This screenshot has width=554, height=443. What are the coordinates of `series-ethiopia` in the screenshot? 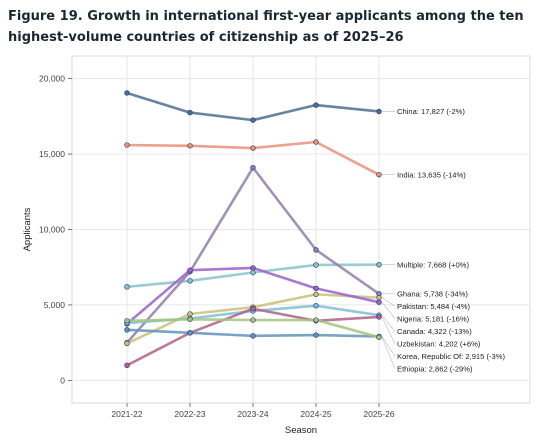 It's located at (253, 328).